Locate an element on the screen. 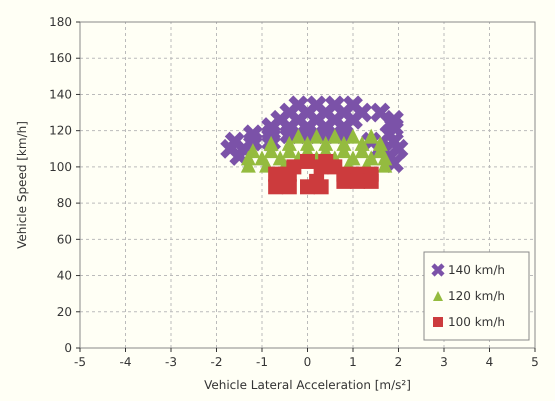  y-axis-title: Vehicle Speed [km/h] is located at coordinates (22, 185).